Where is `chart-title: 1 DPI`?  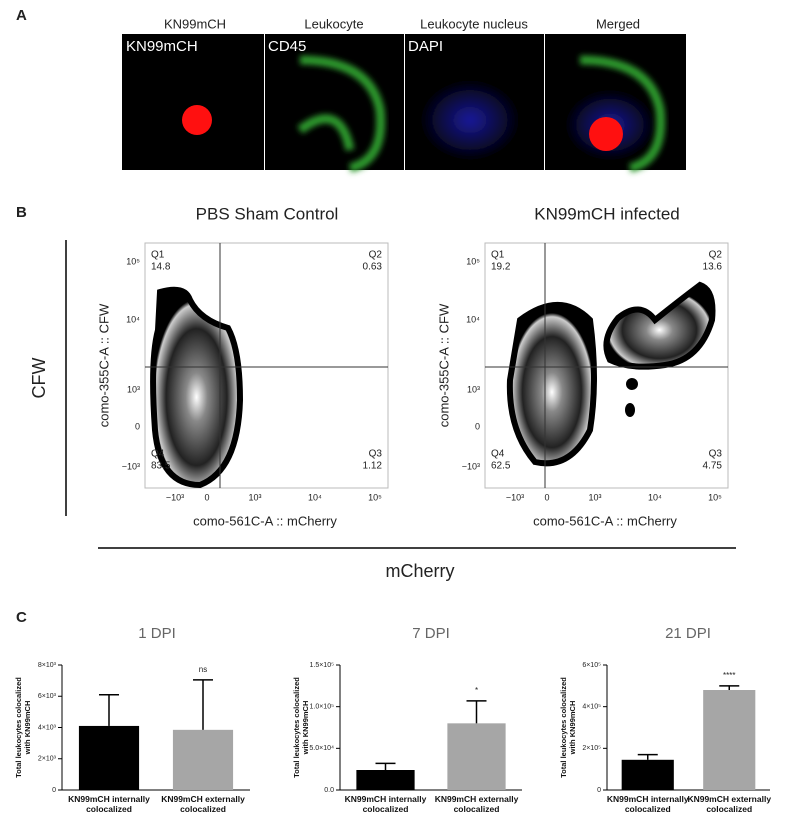
chart-title: 1 DPI is located at coordinates (157, 633).